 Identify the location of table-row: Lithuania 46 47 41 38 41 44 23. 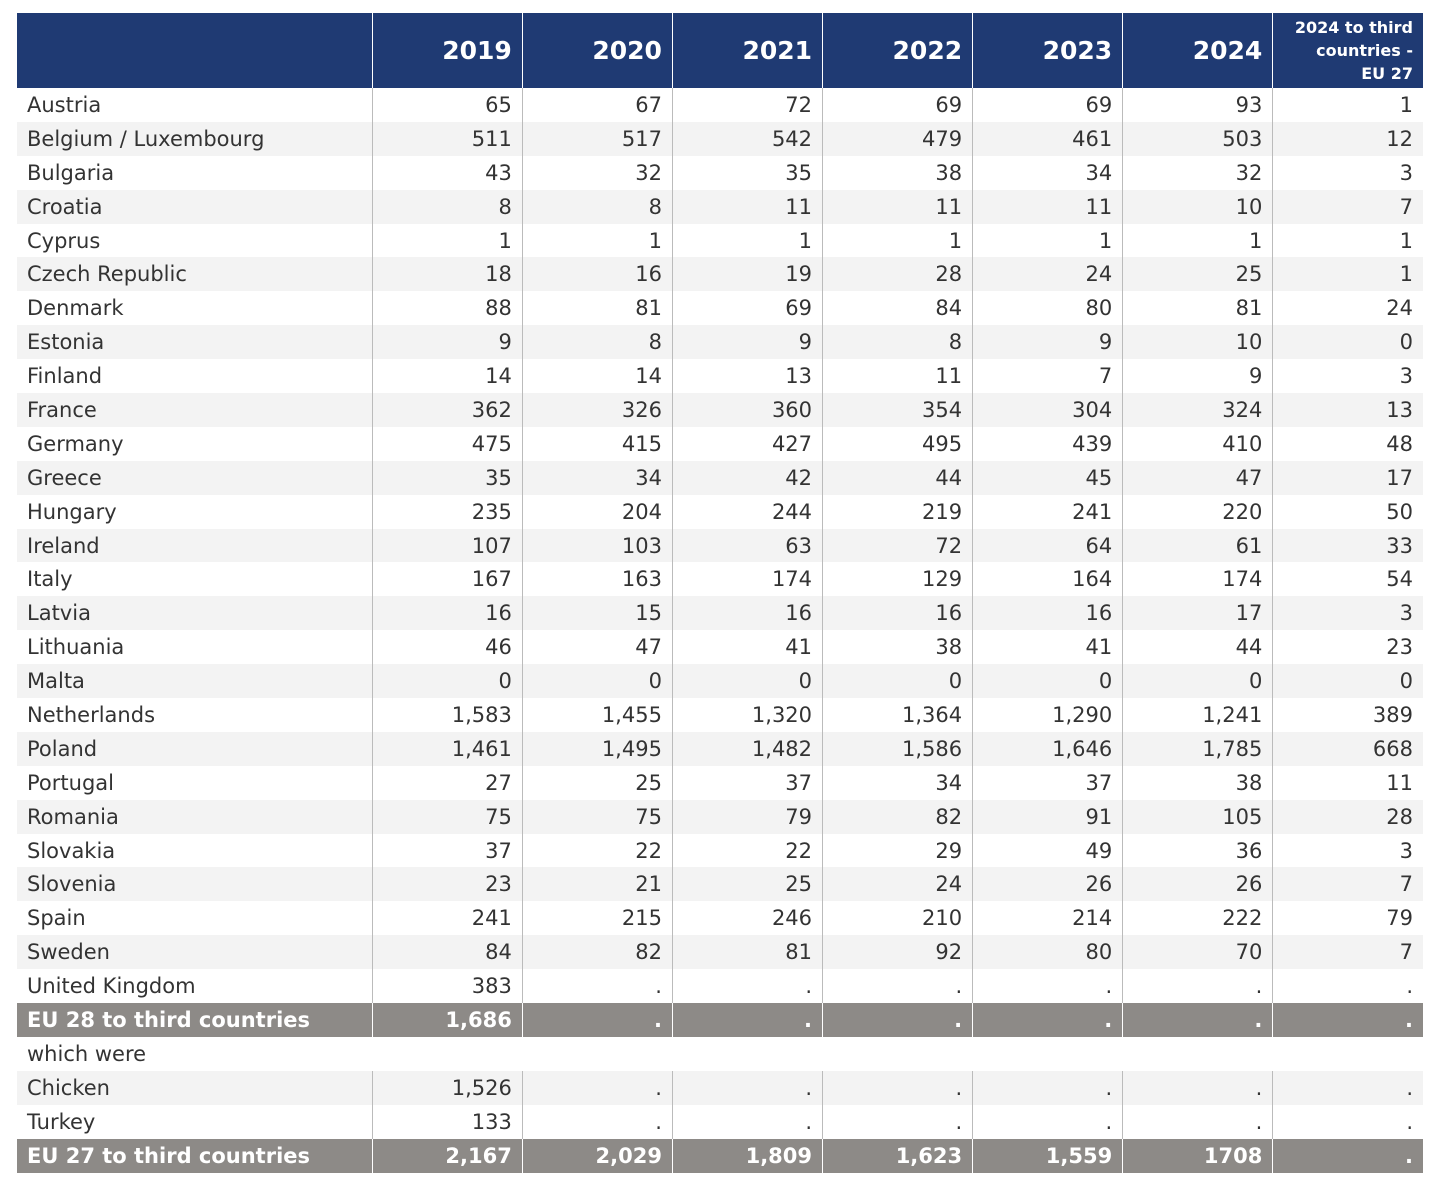
(720, 647).